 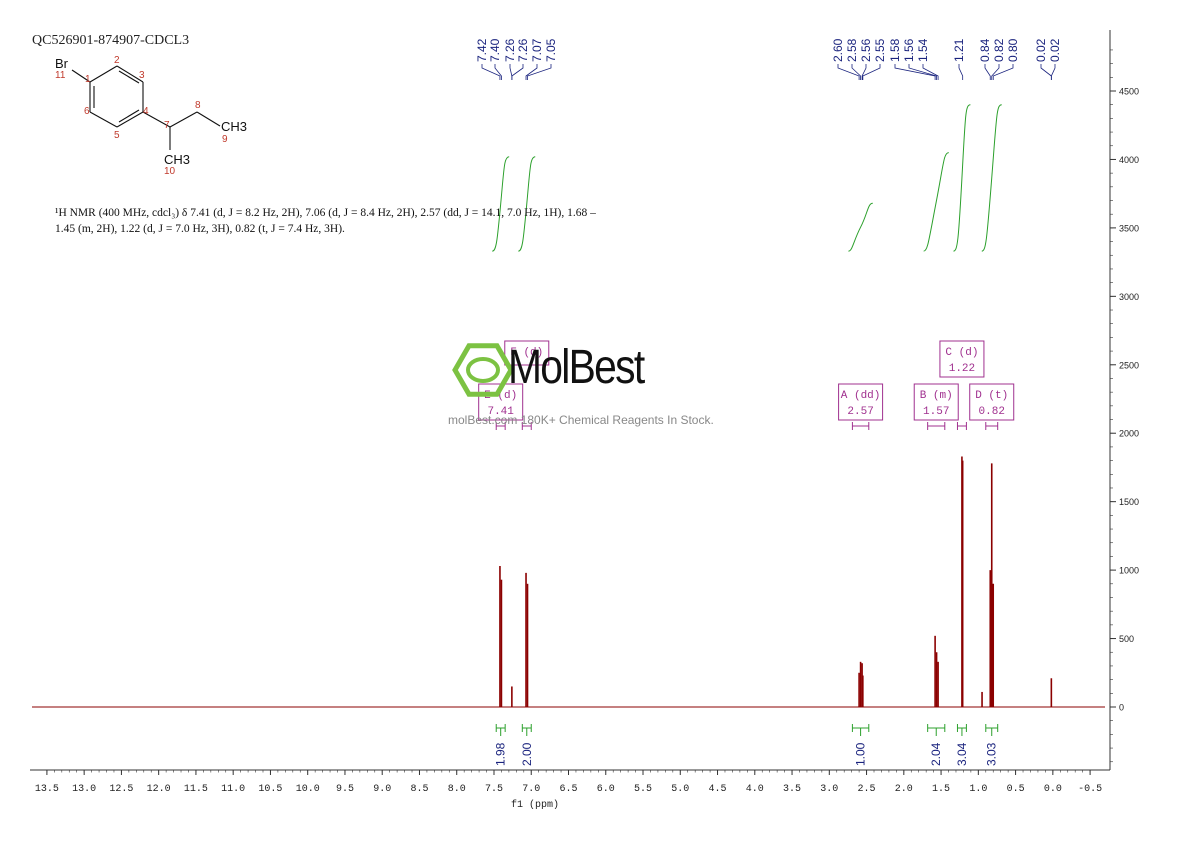 What do you see at coordinates (526, 353) in the screenshot?
I see `multiplet-letter: F (d)` at bounding box center [526, 353].